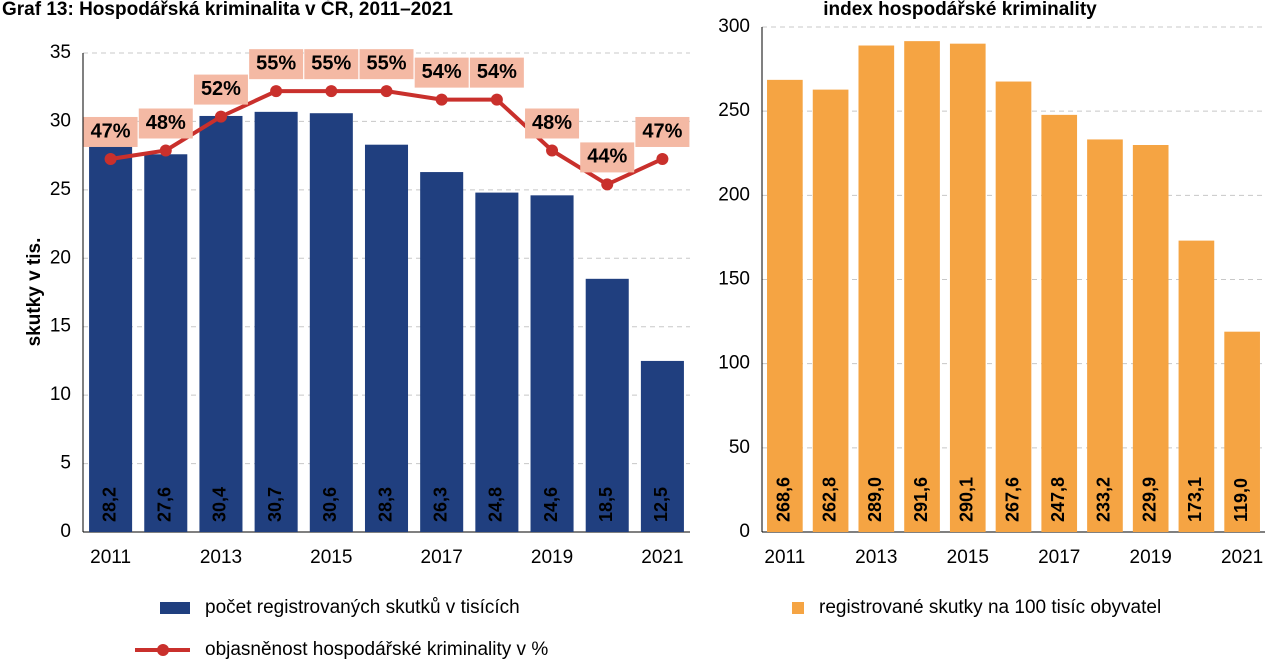 This screenshot has height=661, width=1270. Describe the element at coordinates (784, 499) in the screenshot. I see `bar-value-label: 268,6` at that location.